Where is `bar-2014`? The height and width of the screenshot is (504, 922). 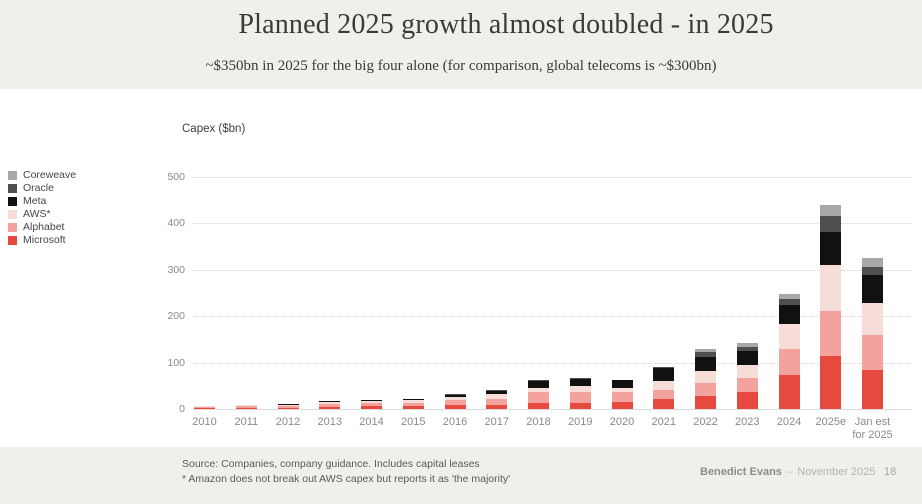
bar-2014 is located at coordinates (371, 404).